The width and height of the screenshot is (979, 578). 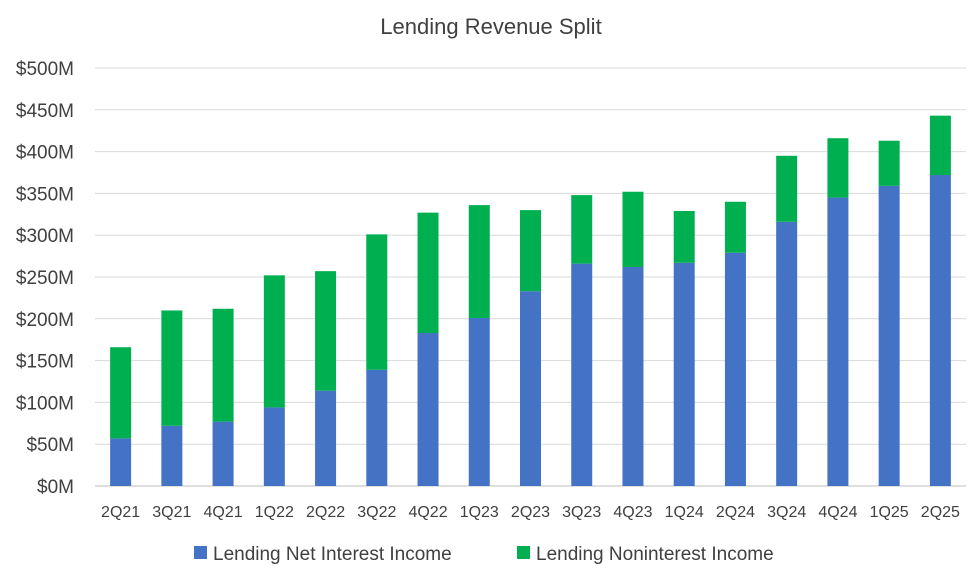 What do you see at coordinates (45, 236) in the screenshot?
I see `y-tick-label: $300M` at bounding box center [45, 236].